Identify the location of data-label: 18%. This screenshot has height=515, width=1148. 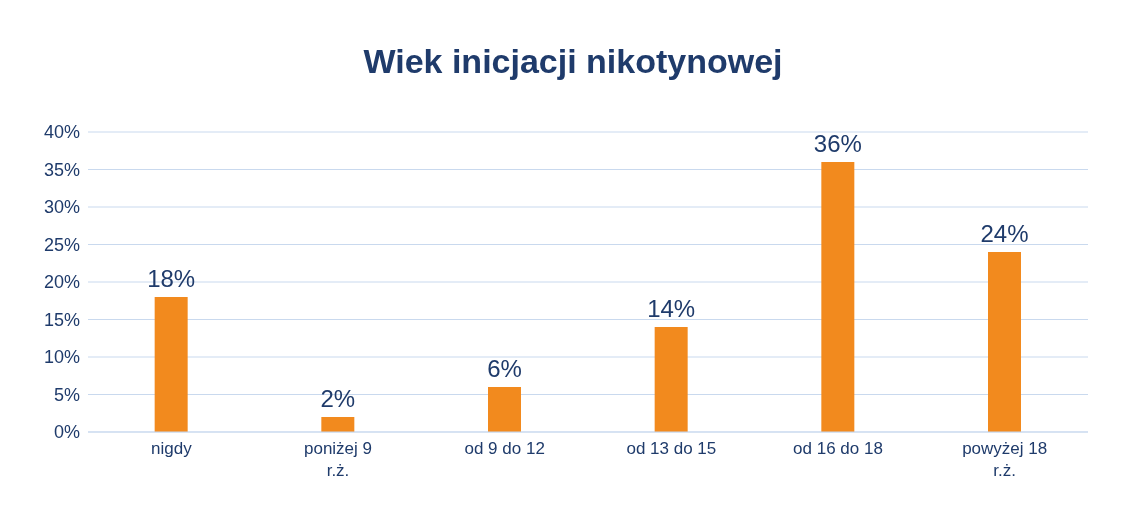
(171, 278).